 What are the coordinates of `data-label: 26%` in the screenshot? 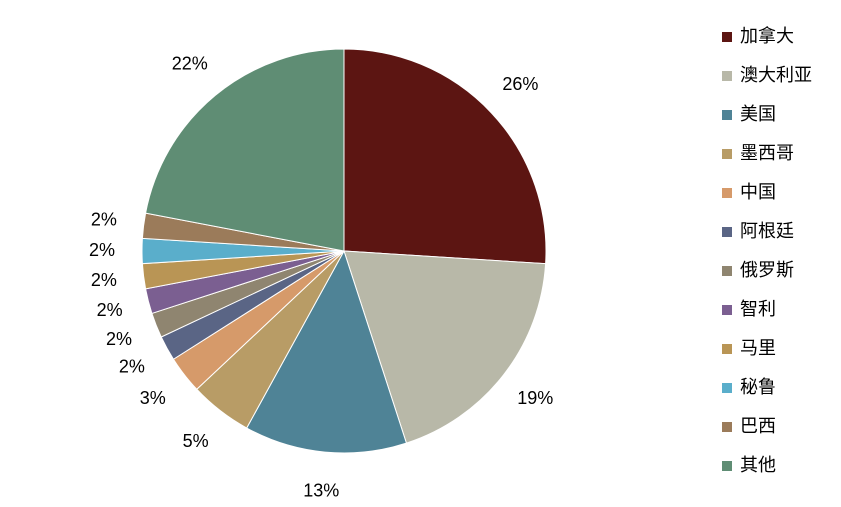 It's located at (520, 84).